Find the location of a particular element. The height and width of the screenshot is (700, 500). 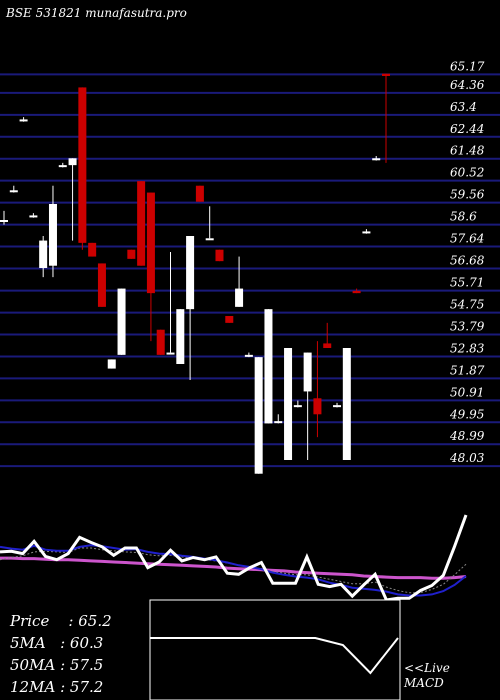

stat-price-value: 65.2 is located at coordinates (95, 621).